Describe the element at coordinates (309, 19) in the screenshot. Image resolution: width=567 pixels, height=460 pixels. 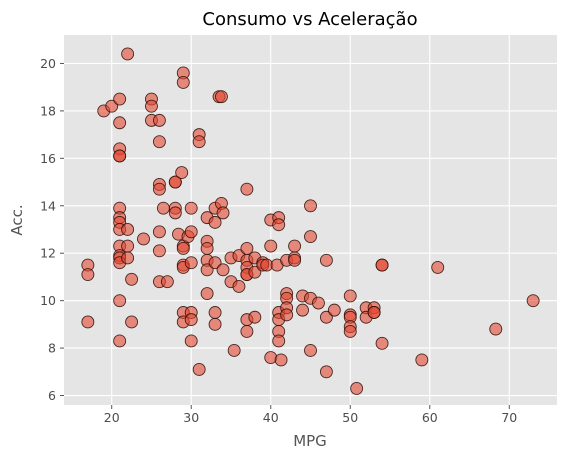
I see `chart-title: Consumo vs Aceleração` at that location.